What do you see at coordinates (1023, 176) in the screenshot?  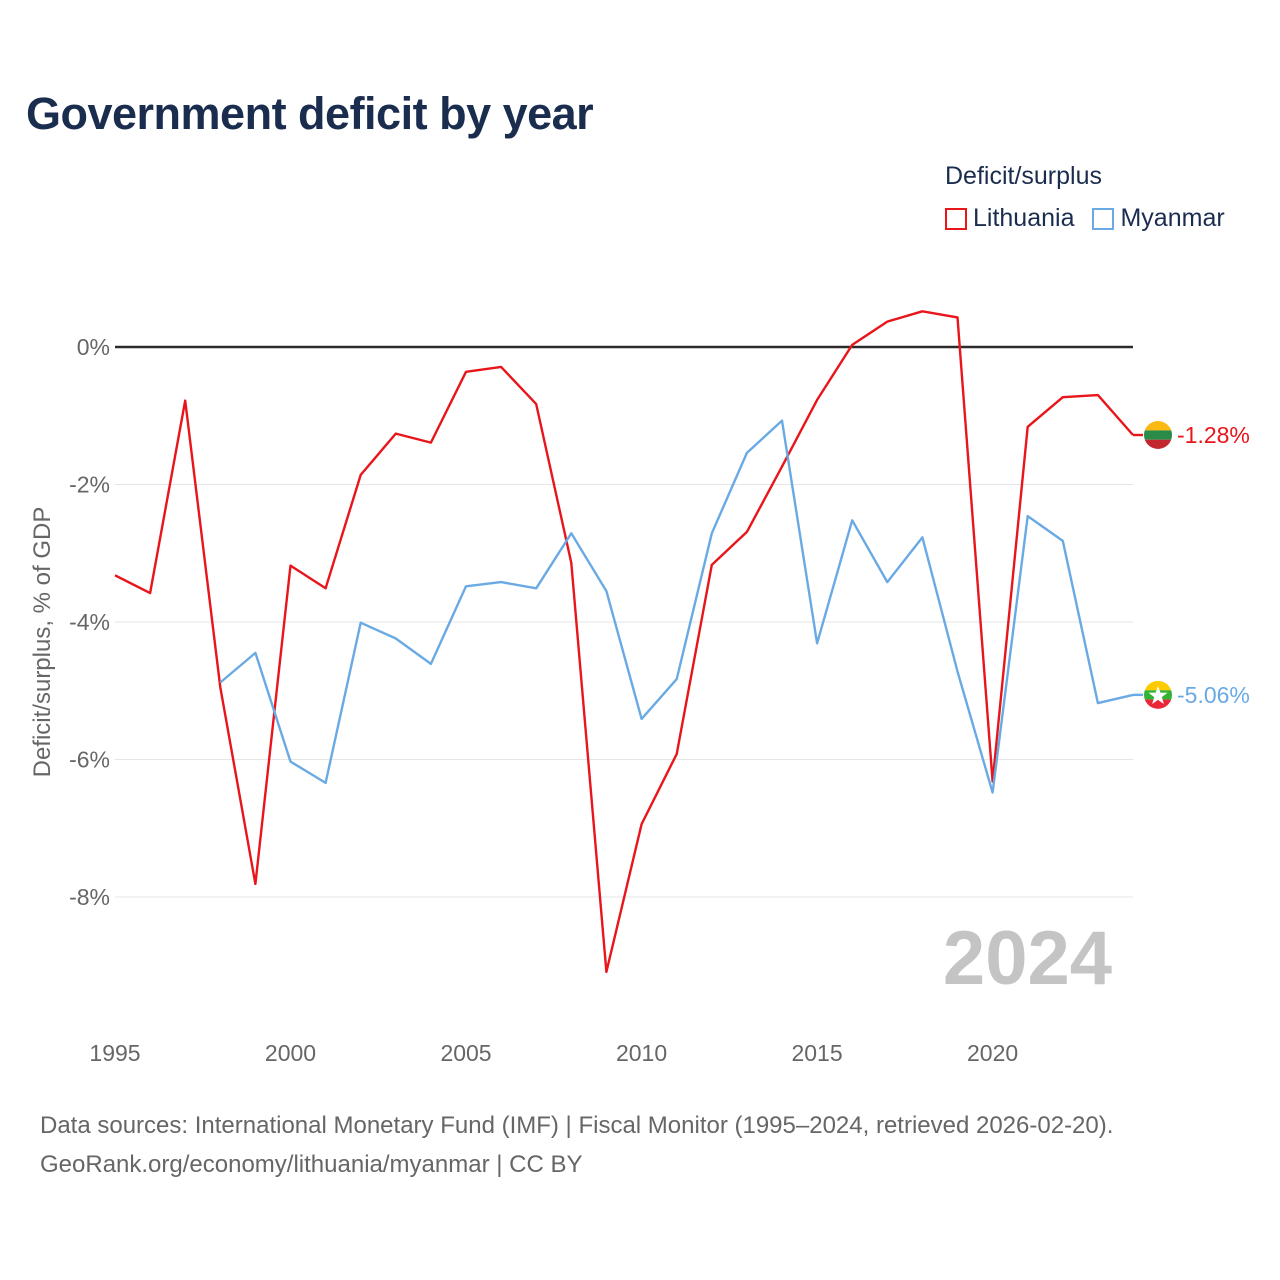 I see `legend-title: Deficit/surplus` at bounding box center [1023, 176].